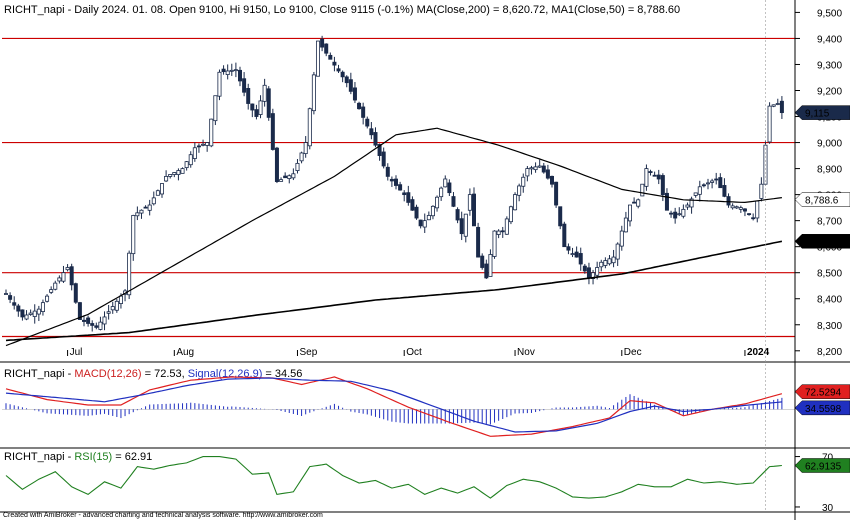 The width and height of the screenshot is (850, 520). Describe the element at coordinates (163, 374) in the screenshot. I see `macd-value: = 72.53,` at that location.